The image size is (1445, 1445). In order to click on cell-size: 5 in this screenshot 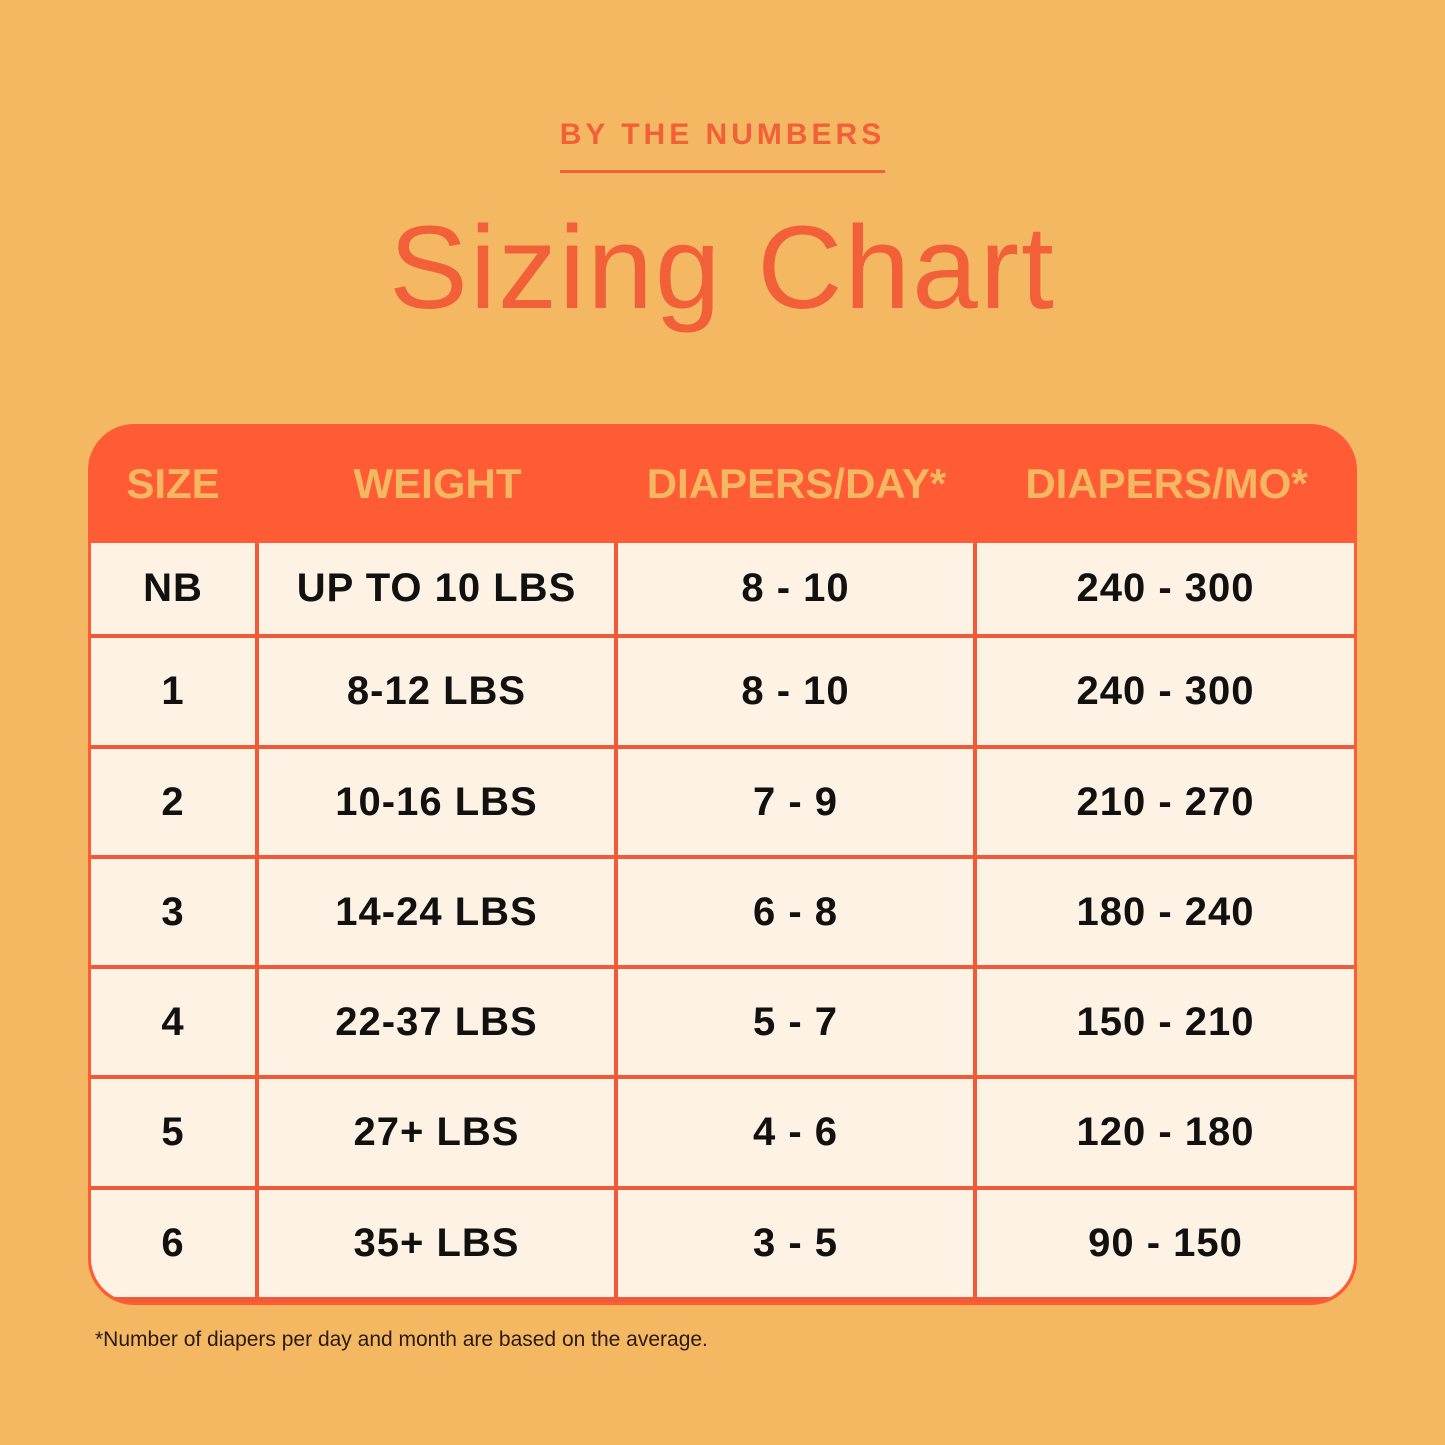, I will do `click(173, 1132)`.